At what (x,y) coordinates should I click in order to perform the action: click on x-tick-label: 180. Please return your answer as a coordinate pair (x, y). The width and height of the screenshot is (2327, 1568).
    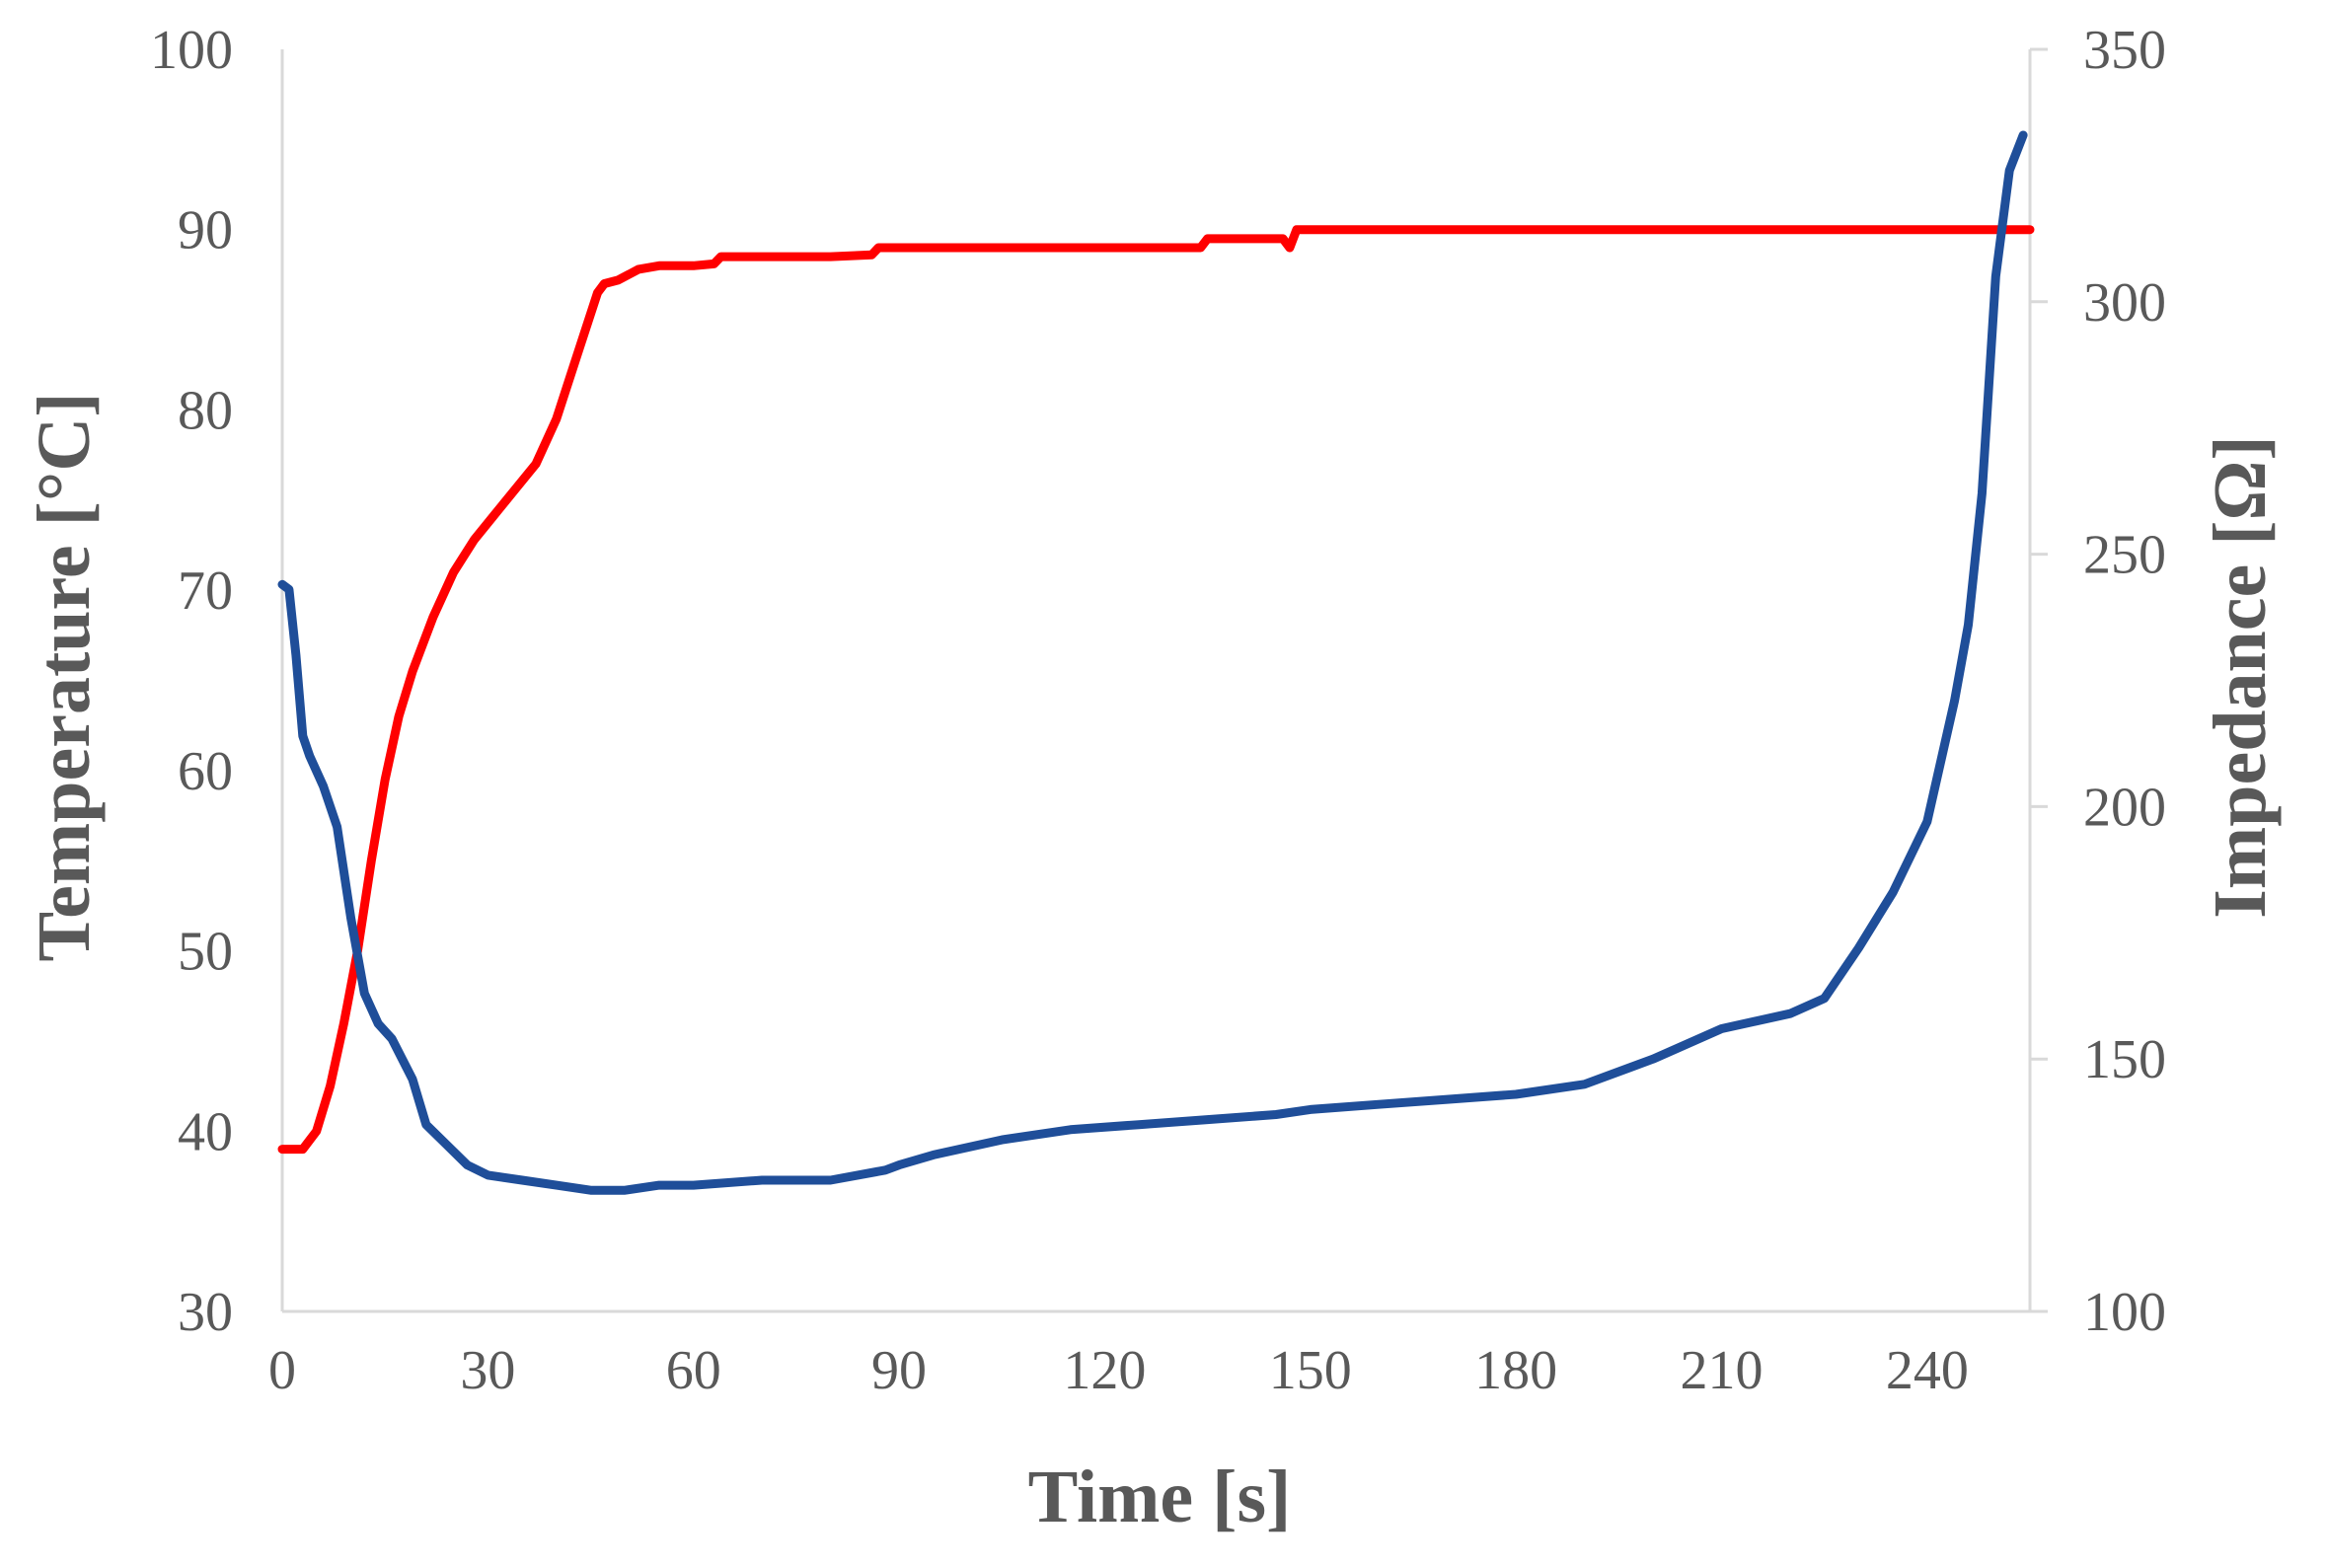
    Looking at the image, I should click on (1516, 1370).